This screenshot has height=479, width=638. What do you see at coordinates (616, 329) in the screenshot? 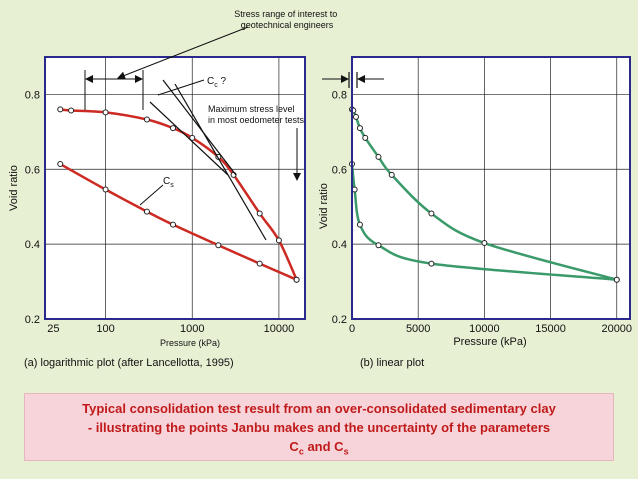
I see `x-tick-label: 20000` at bounding box center [616, 329].